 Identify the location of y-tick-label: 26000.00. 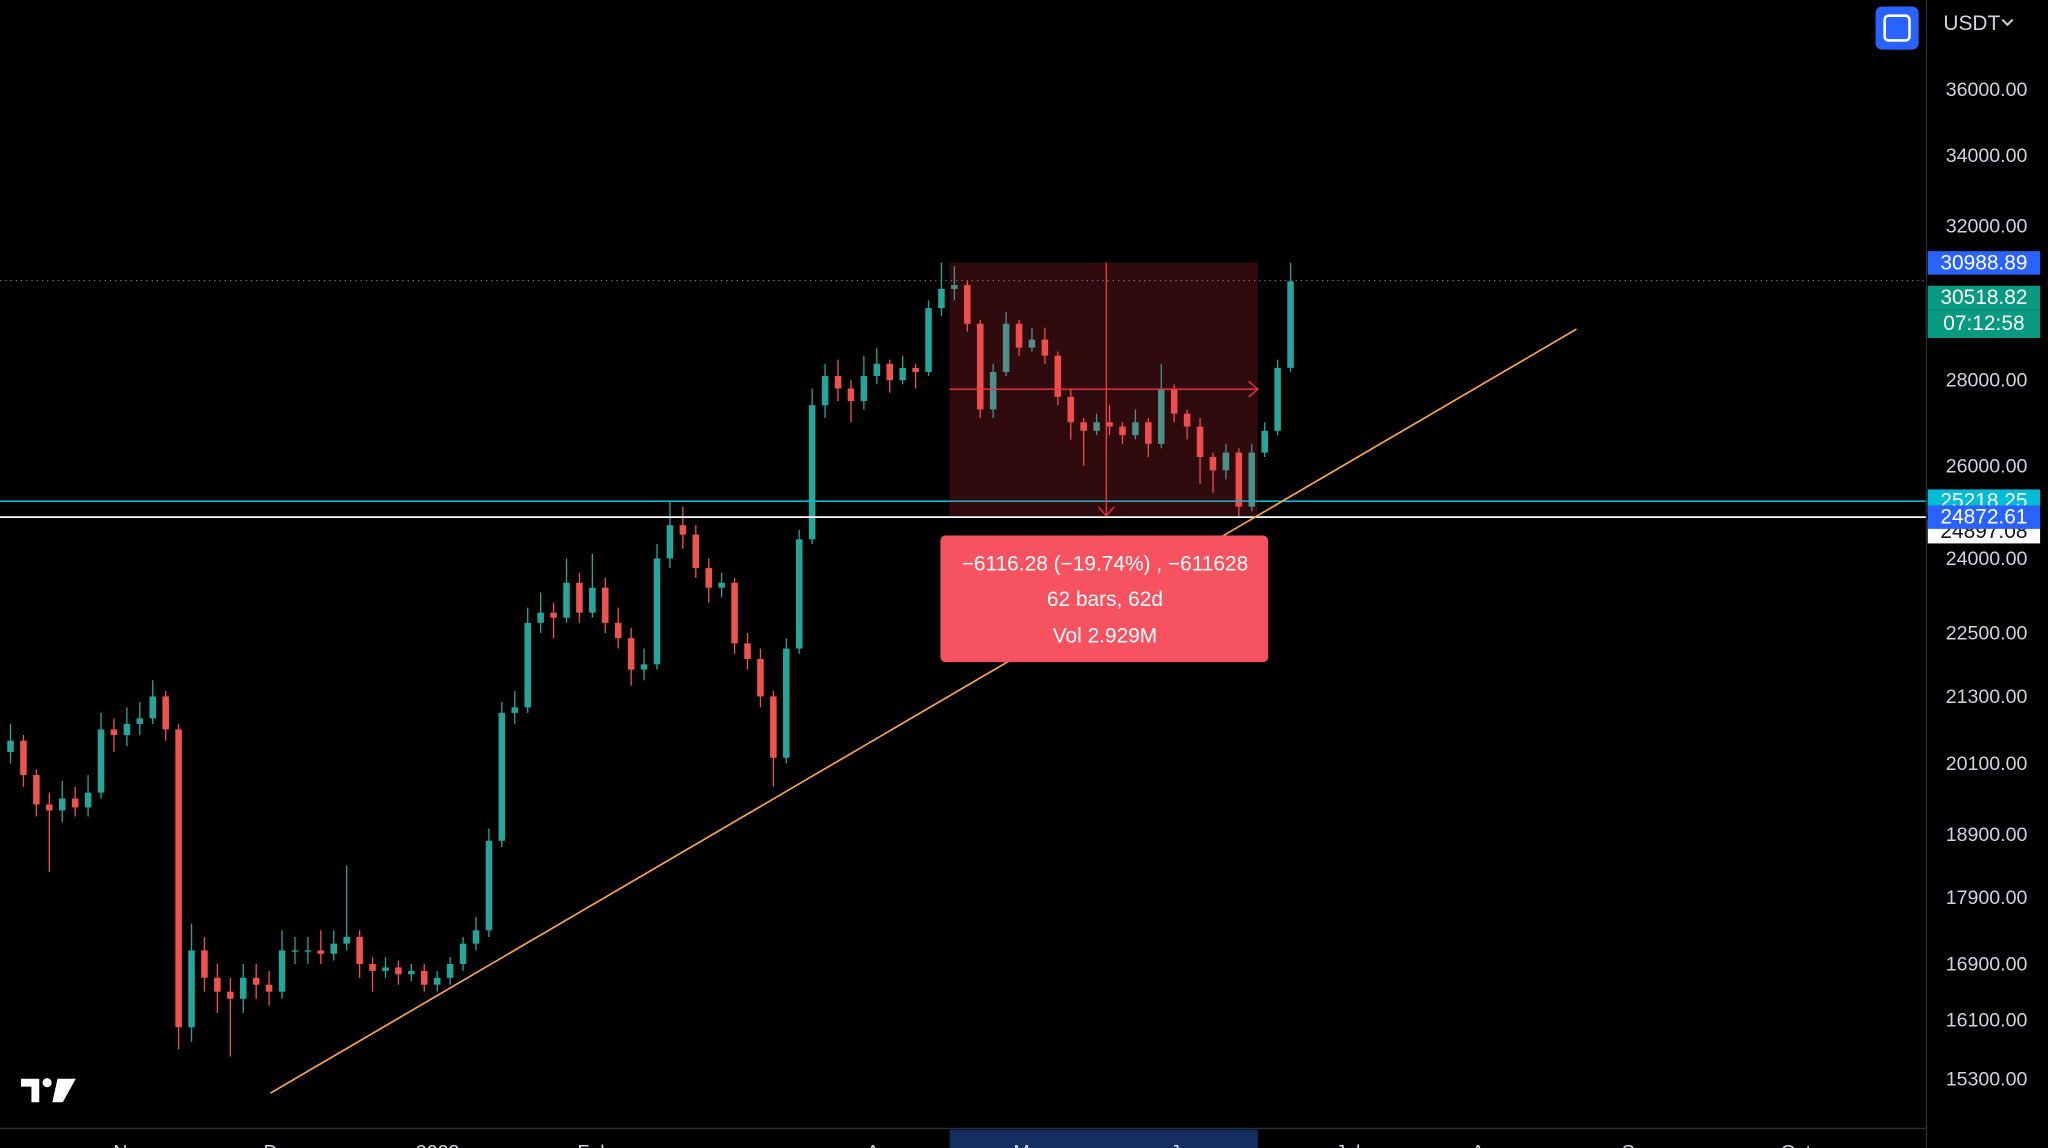
(1987, 466).